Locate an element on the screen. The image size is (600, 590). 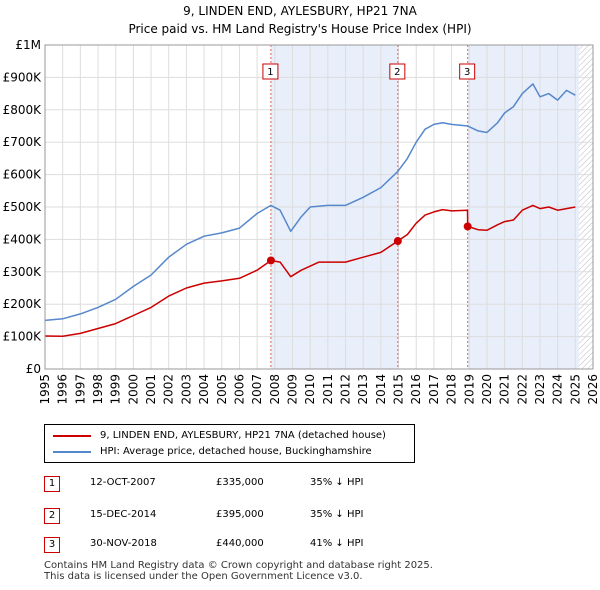
sale-label: 3 is located at coordinates (467, 72).